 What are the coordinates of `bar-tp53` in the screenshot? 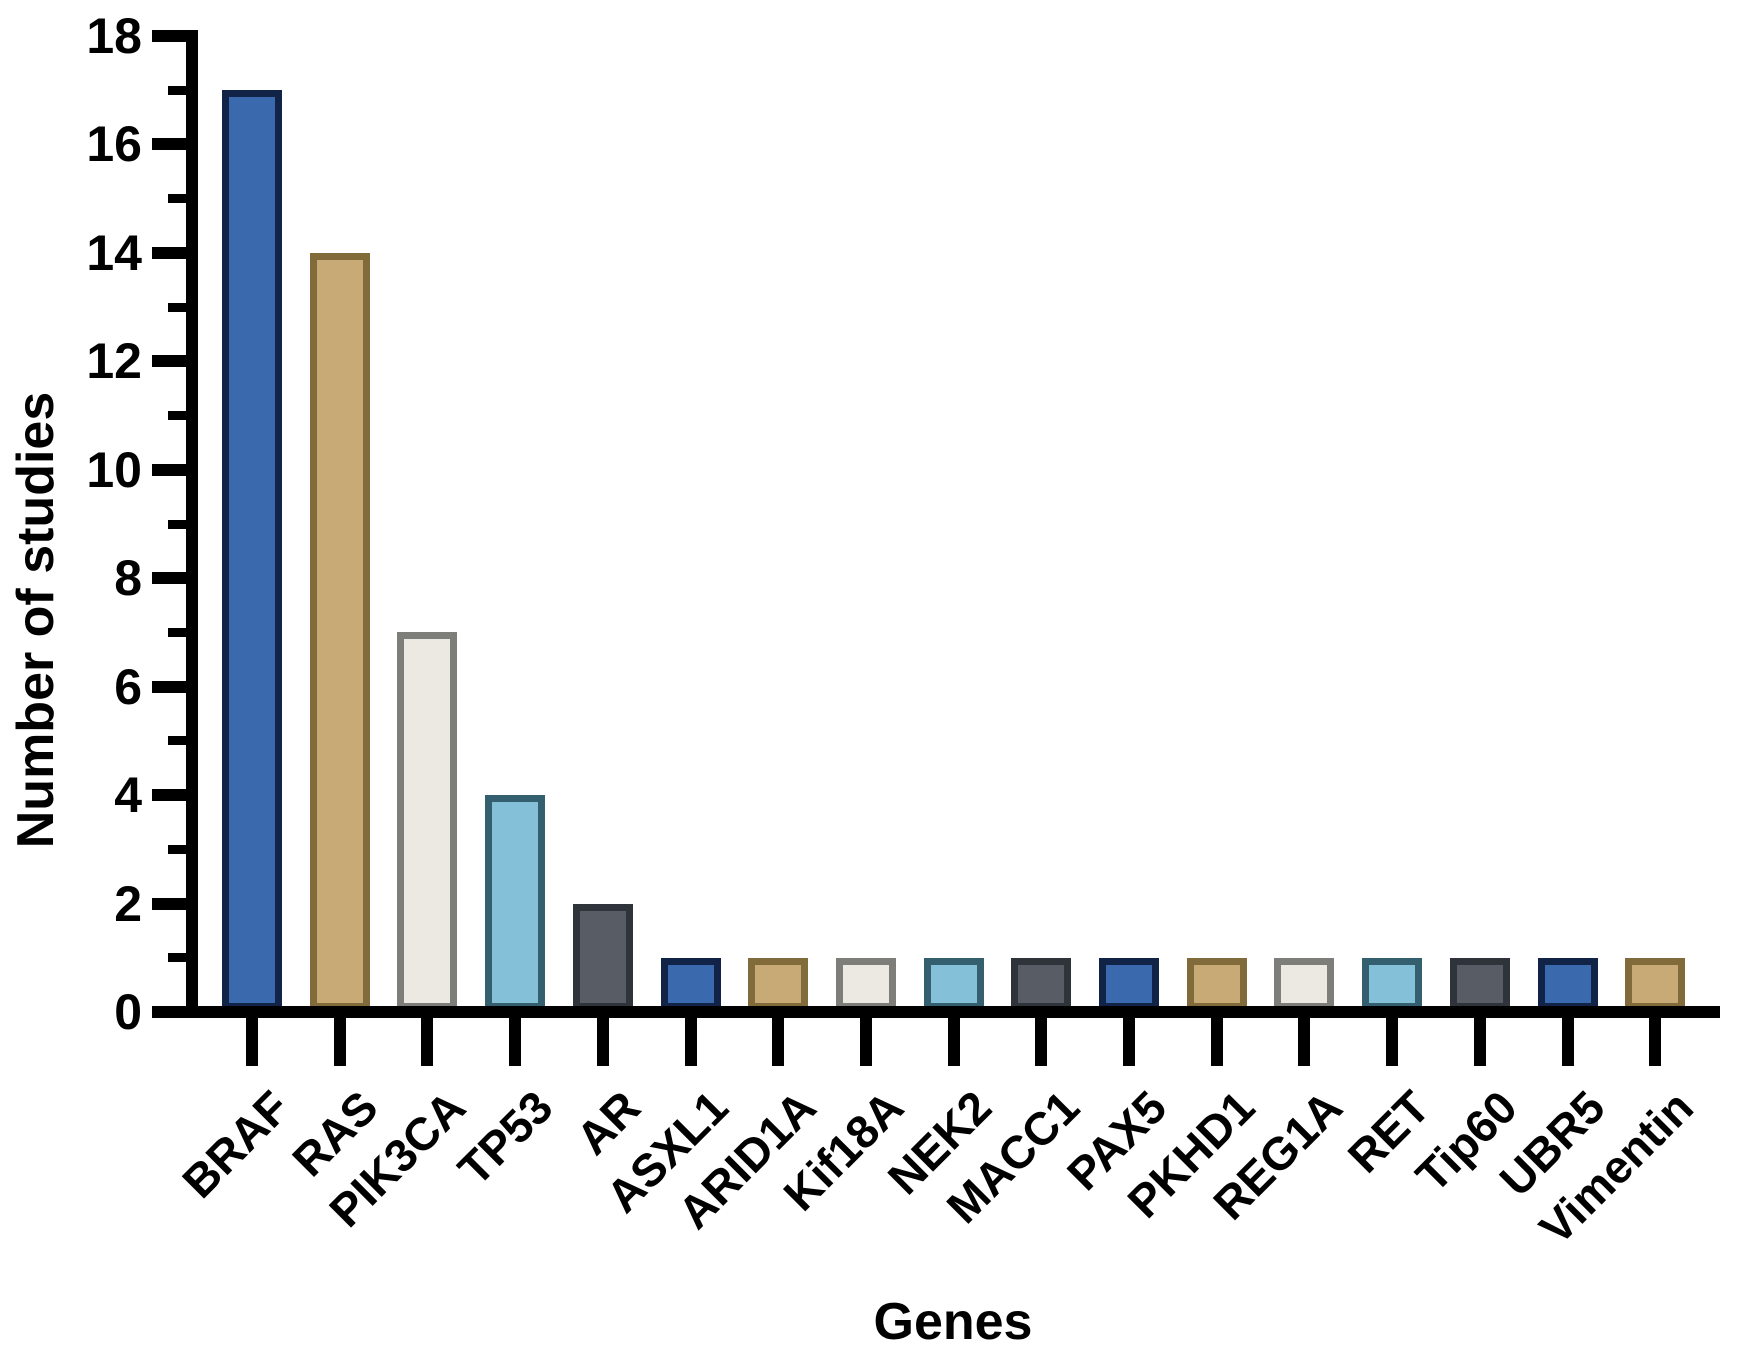 It's located at (515, 902).